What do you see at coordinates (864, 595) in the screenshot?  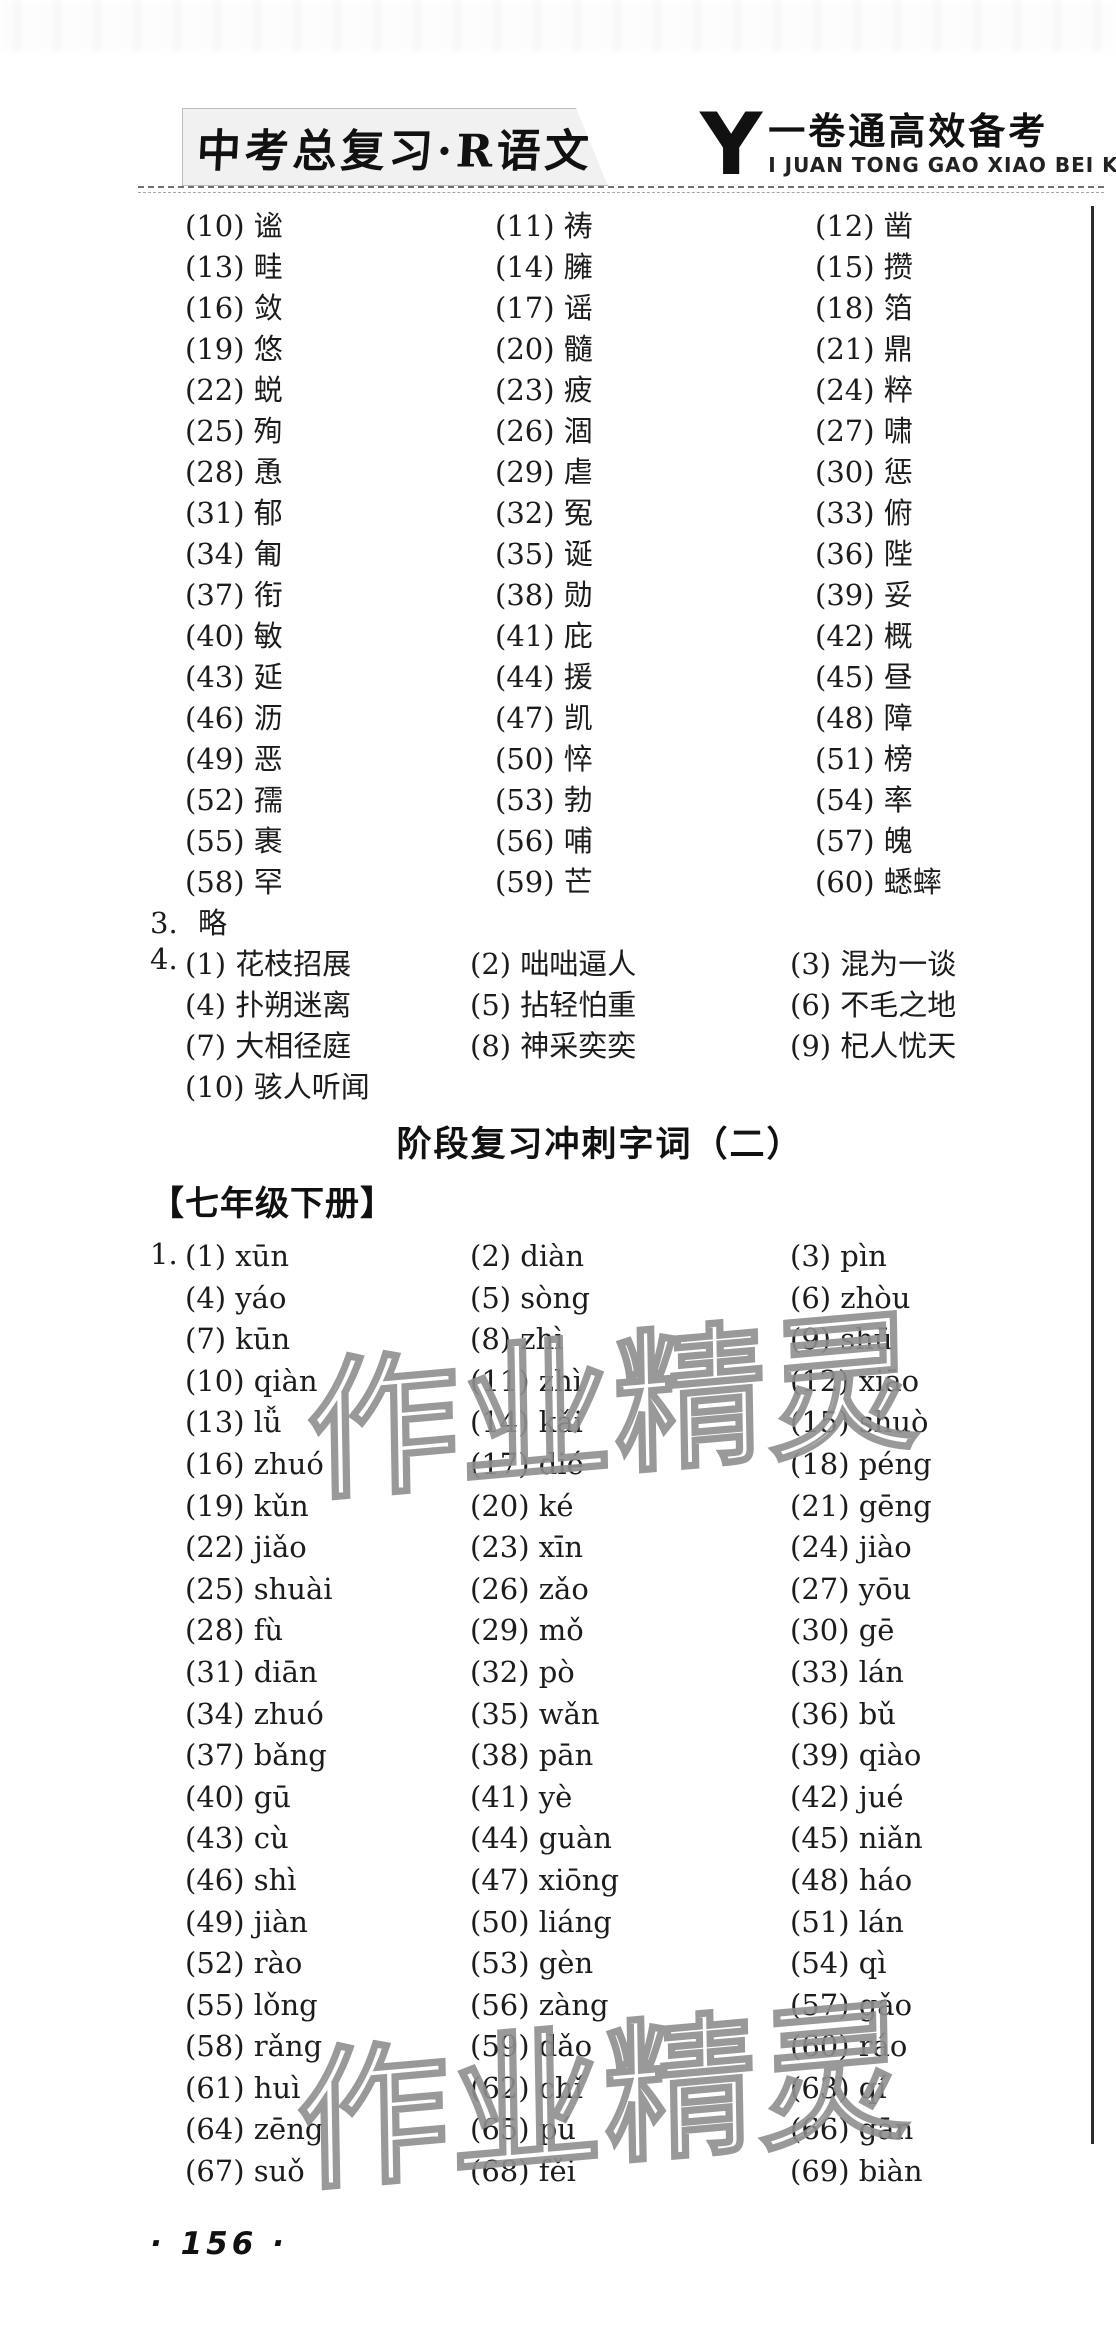 I see `answer-cell: (39) 妥` at bounding box center [864, 595].